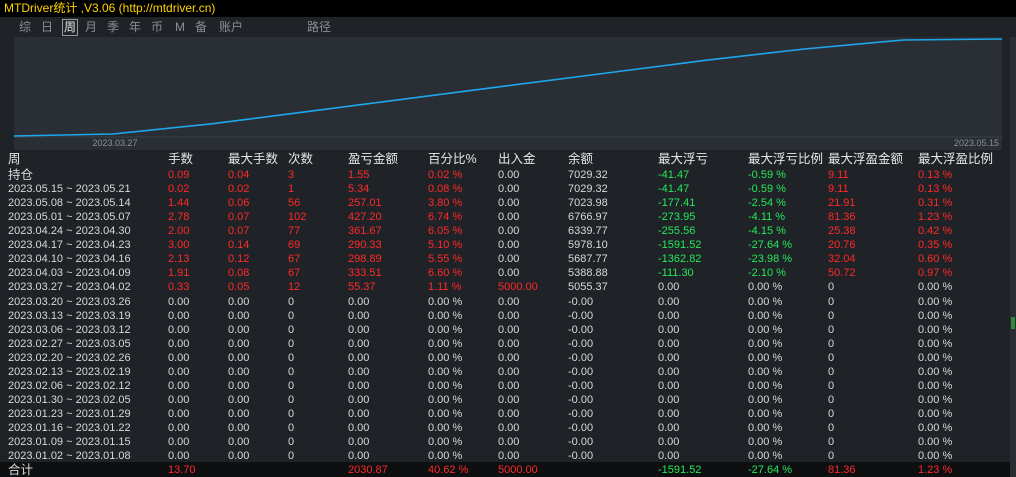 The height and width of the screenshot is (477, 1016). What do you see at coordinates (445, 189) in the screenshot?
I see `table-cell: 0.08 %` at bounding box center [445, 189].